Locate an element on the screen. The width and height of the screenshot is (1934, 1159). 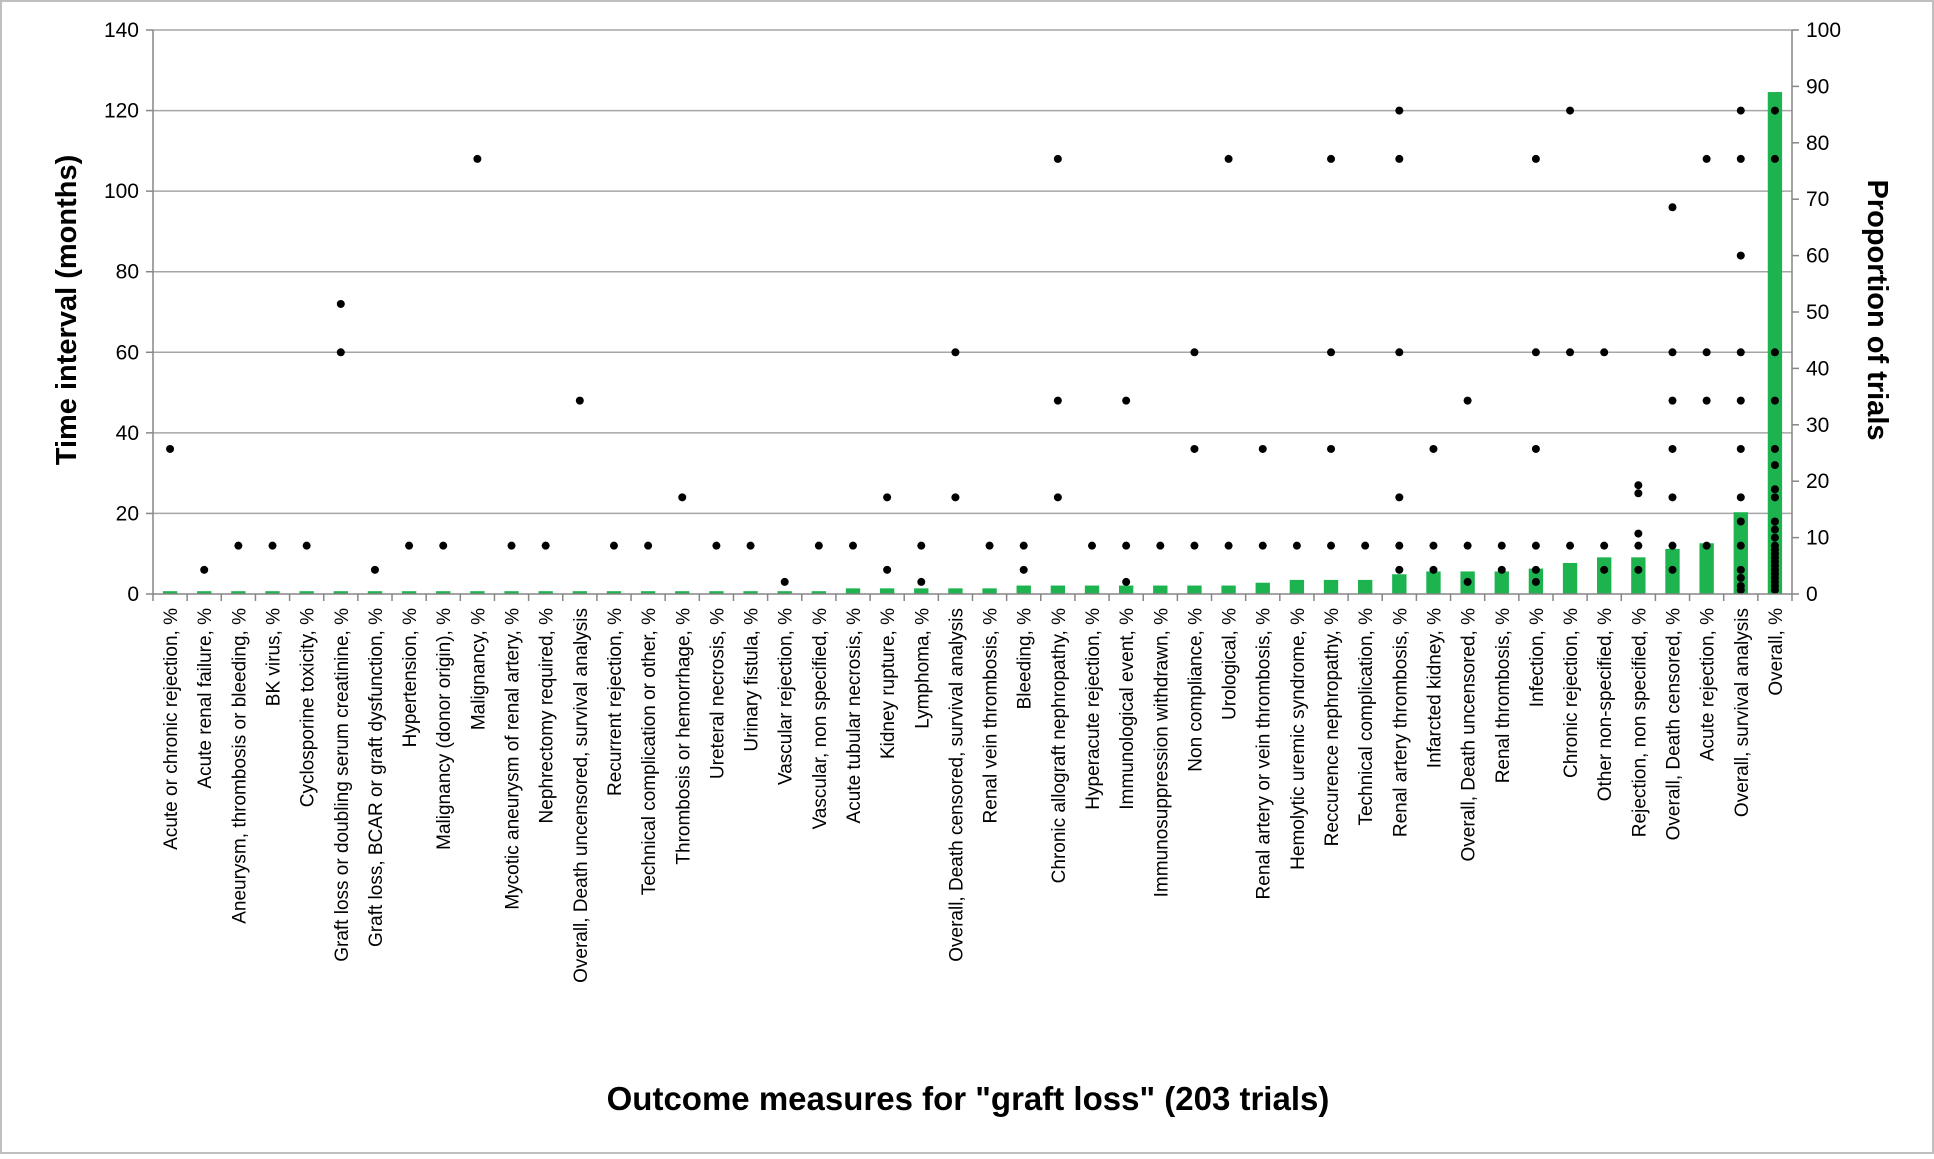
category-label: Renal artery or vein thrombosis, % is located at coordinates (1264, 754).